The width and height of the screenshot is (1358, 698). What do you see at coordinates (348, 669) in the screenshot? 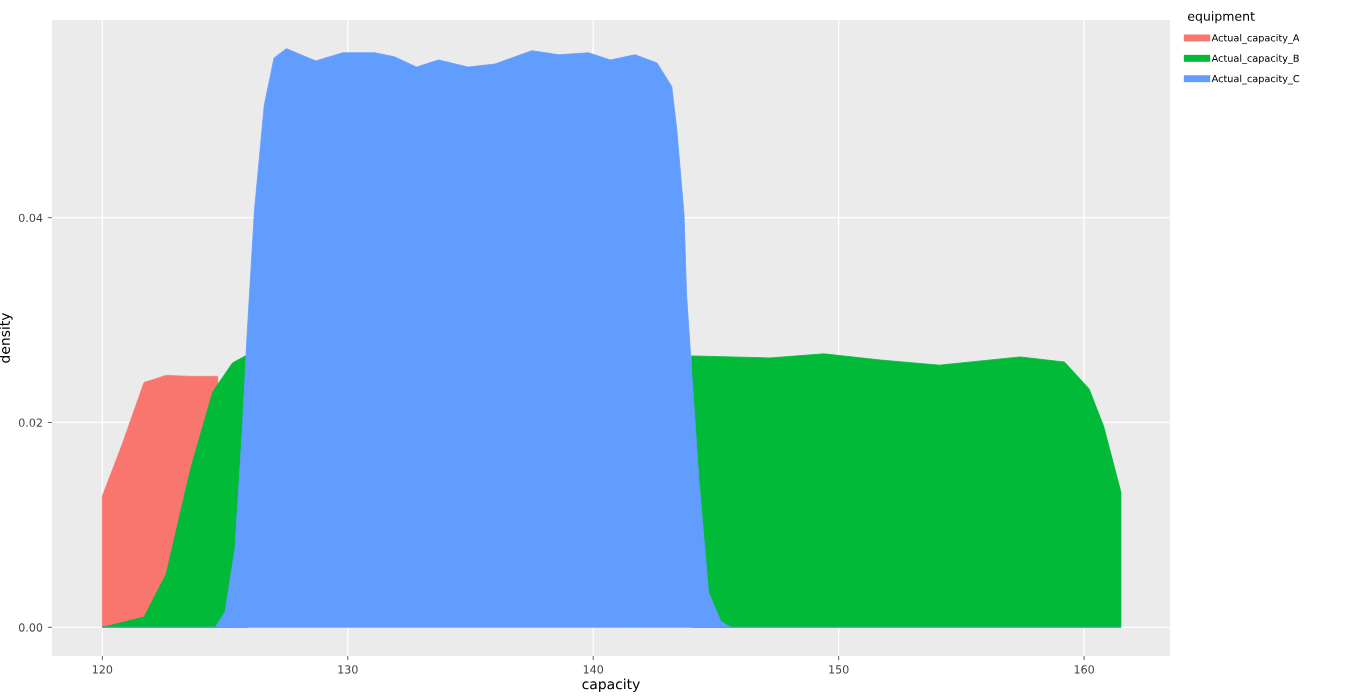
I see `x-tick-label: 130` at bounding box center [348, 669].